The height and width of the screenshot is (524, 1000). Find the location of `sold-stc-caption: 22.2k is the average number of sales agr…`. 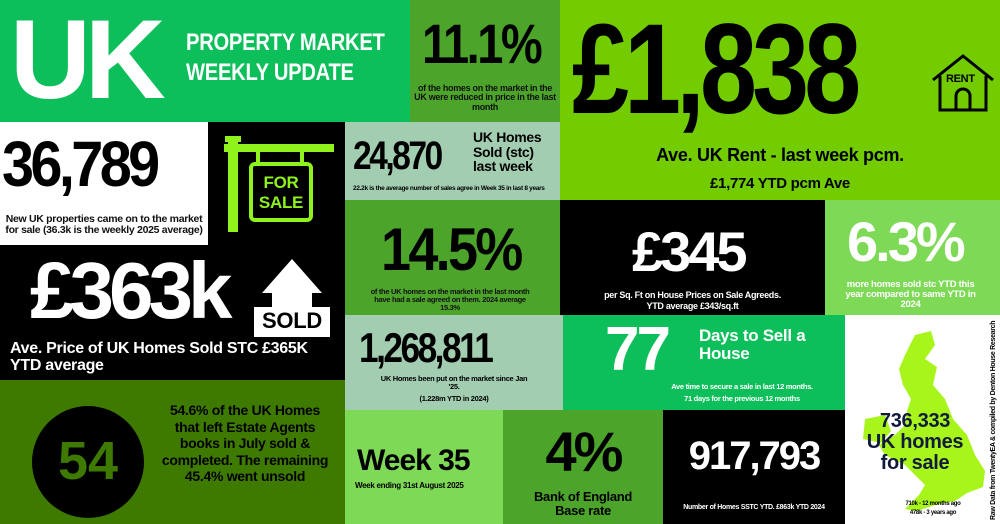

sold-stc-caption: 22.2k is the average number of sales agr… is located at coordinates (449, 188).